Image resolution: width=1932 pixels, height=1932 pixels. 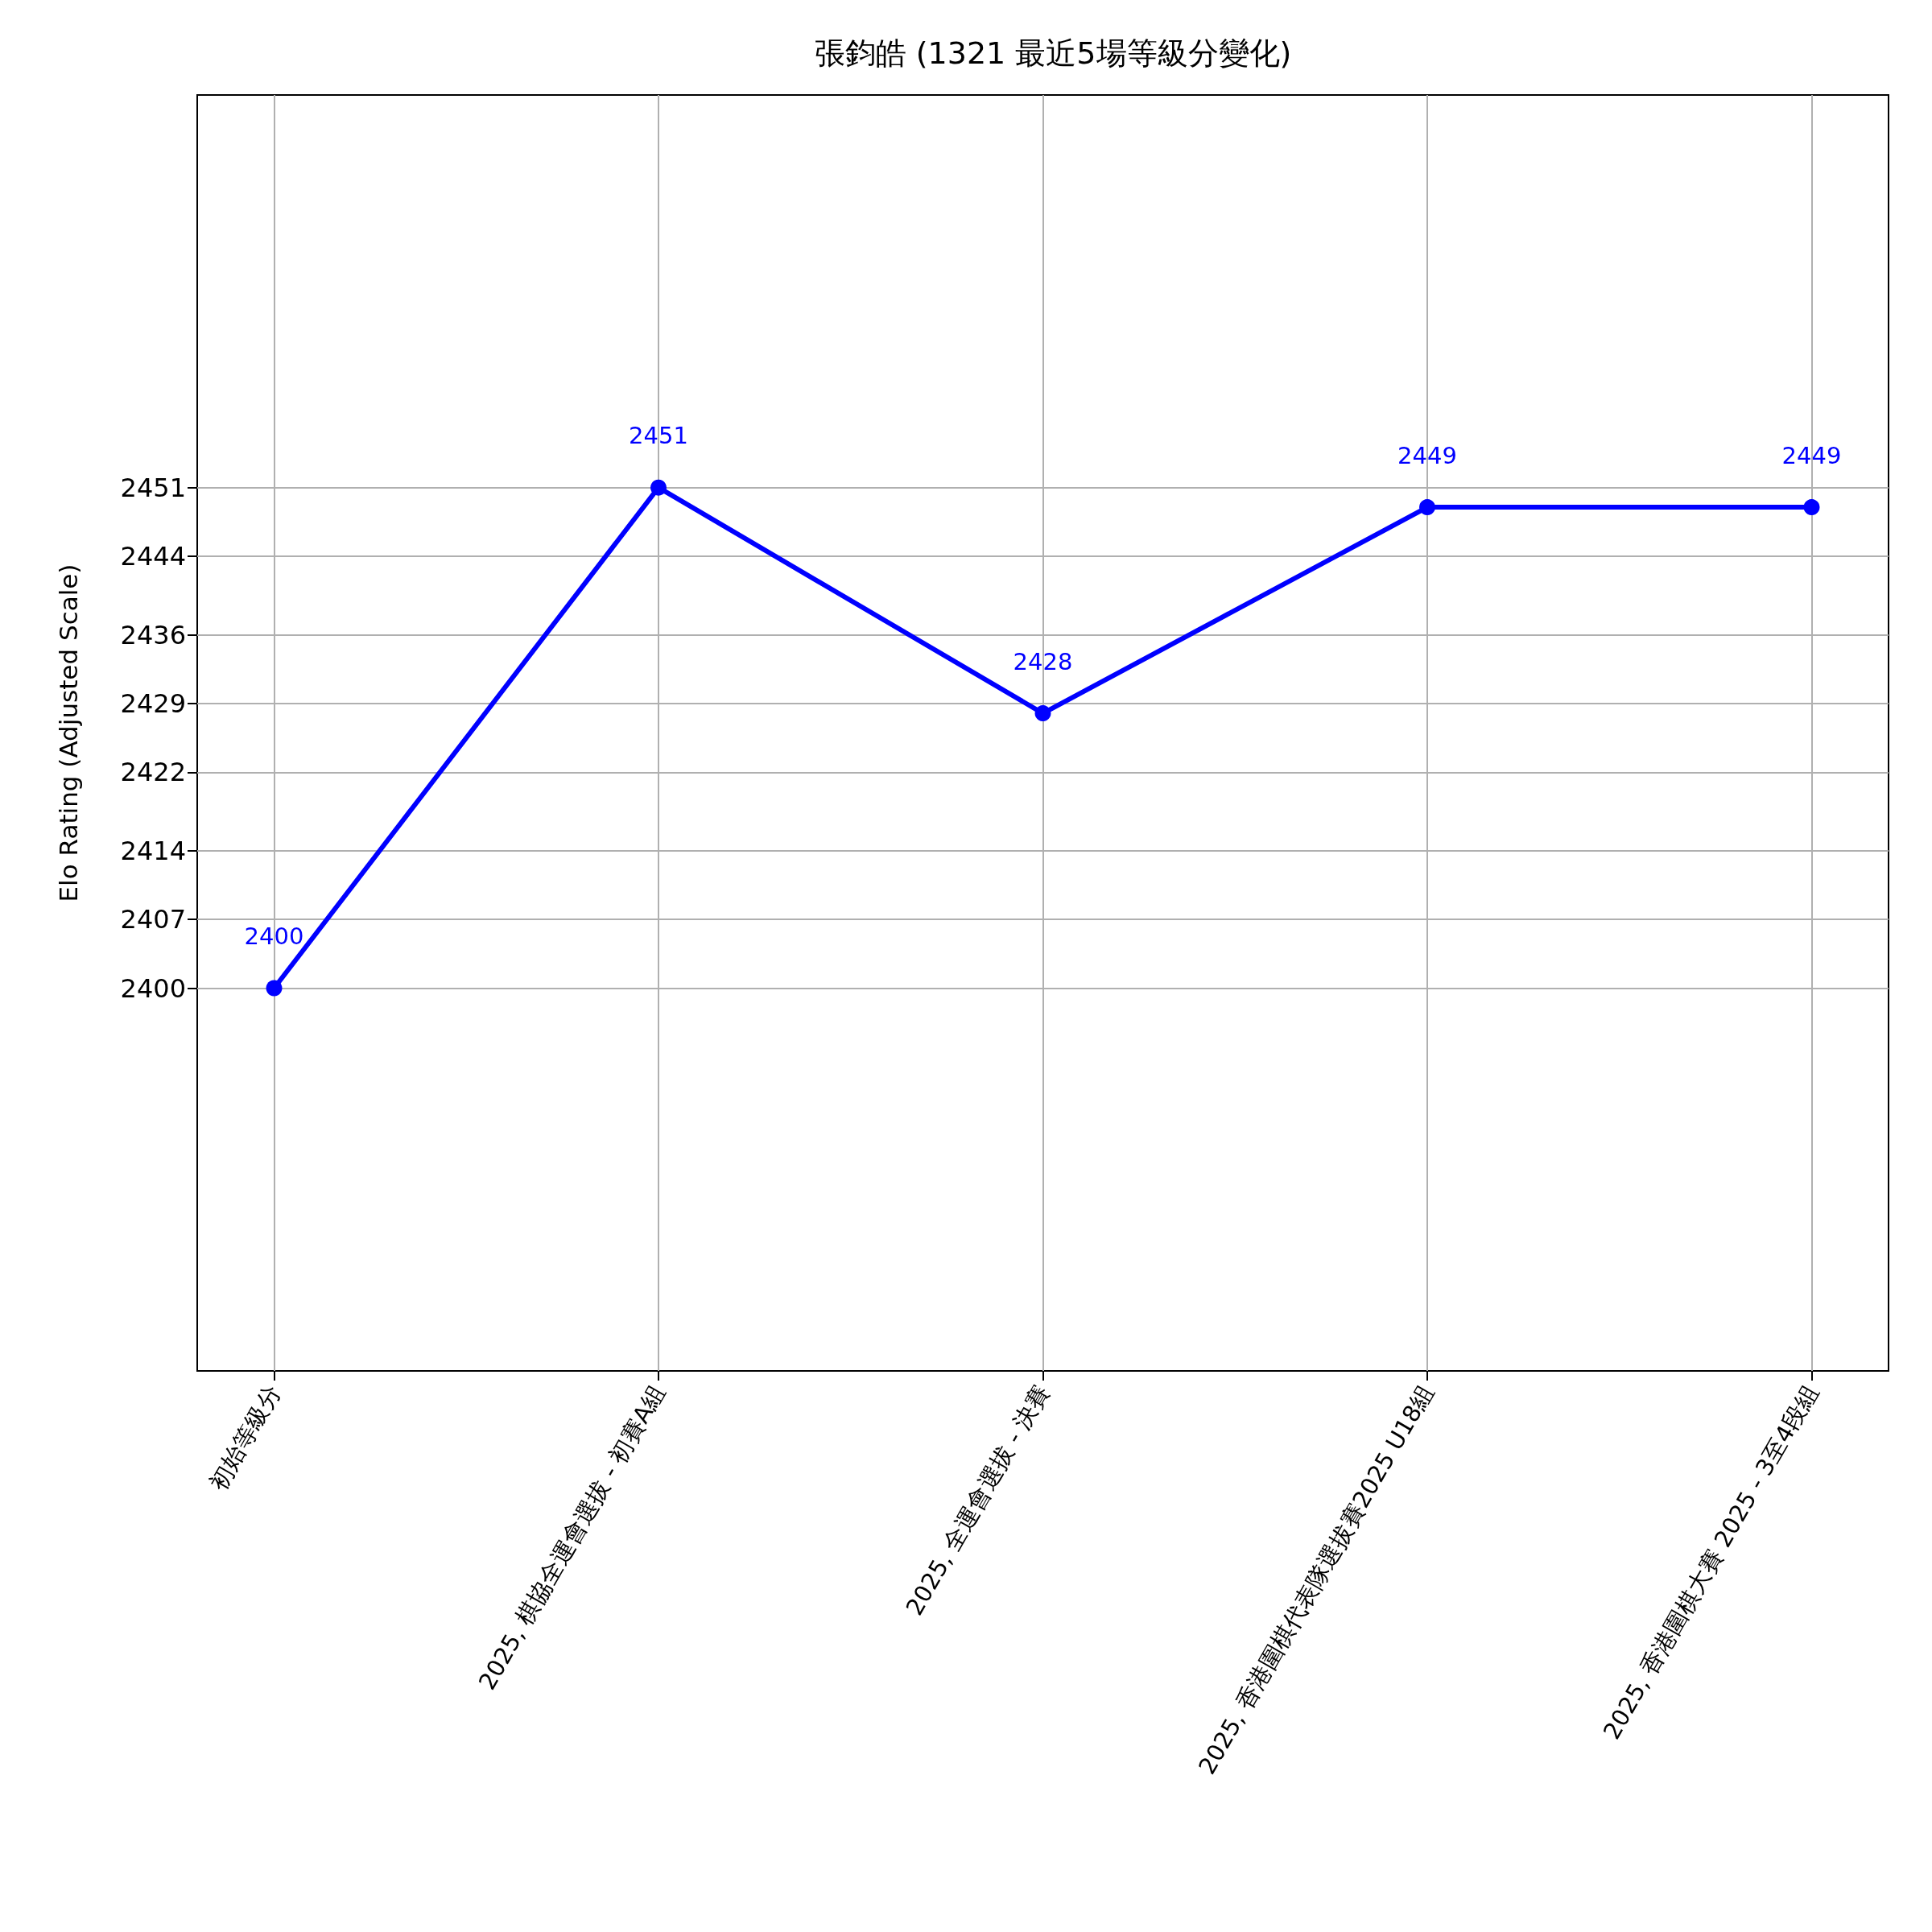 What do you see at coordinates (245, 1438) in the screenshot?
I see `x-tick-label: 初始等級分` at bounding box center [245, 1438].